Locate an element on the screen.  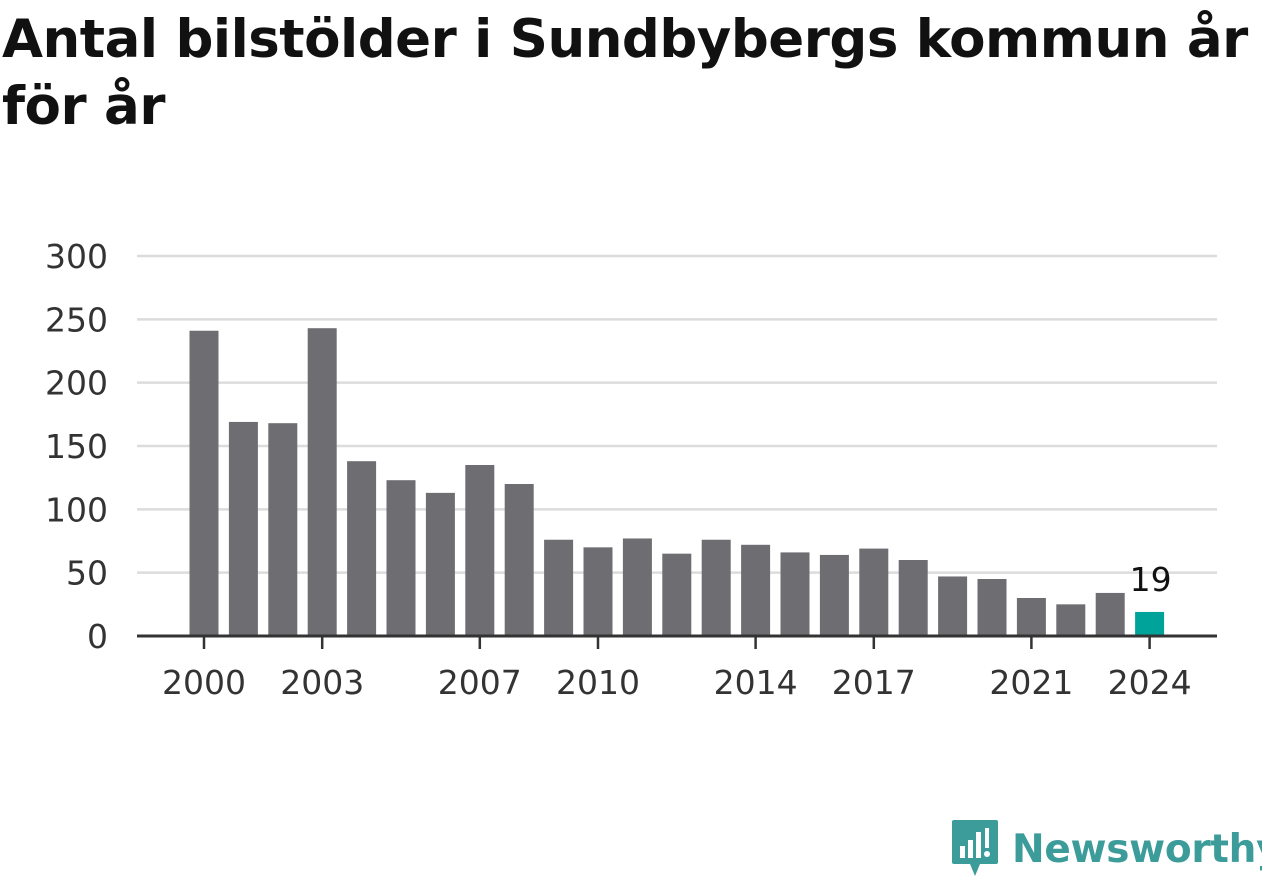
bar-2016 is located at coordinates (834, 595).